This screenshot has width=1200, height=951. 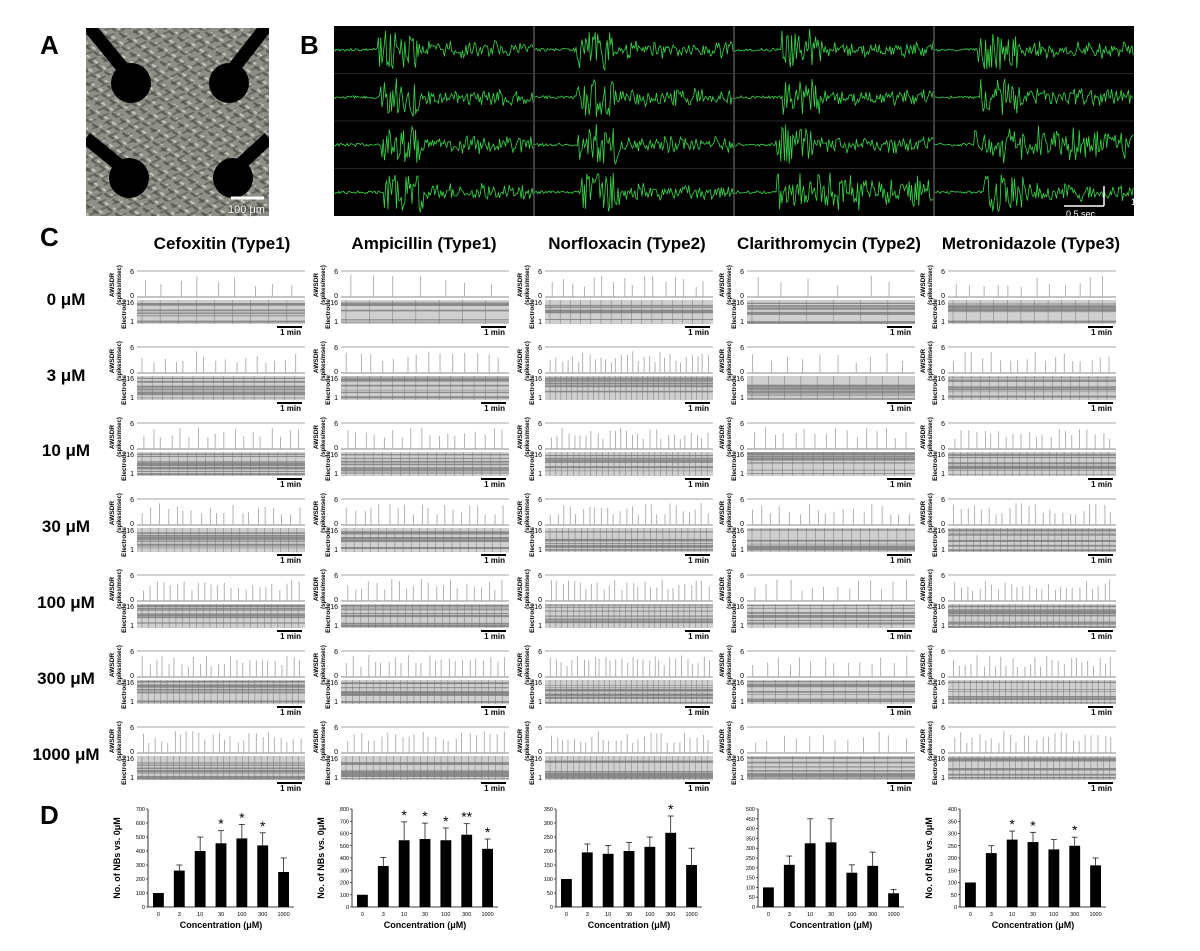 I want to click on panel-label-b: B, so click(x=309, y=45).